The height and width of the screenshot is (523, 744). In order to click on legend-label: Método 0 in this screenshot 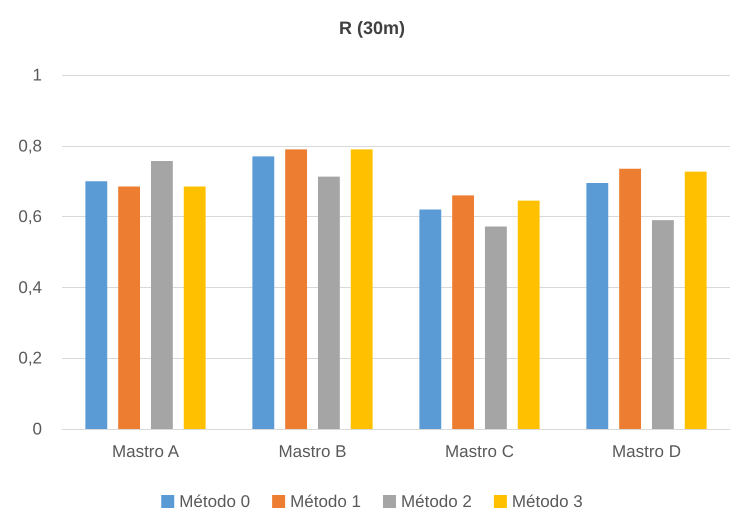, I will do `click(214, 501)`.